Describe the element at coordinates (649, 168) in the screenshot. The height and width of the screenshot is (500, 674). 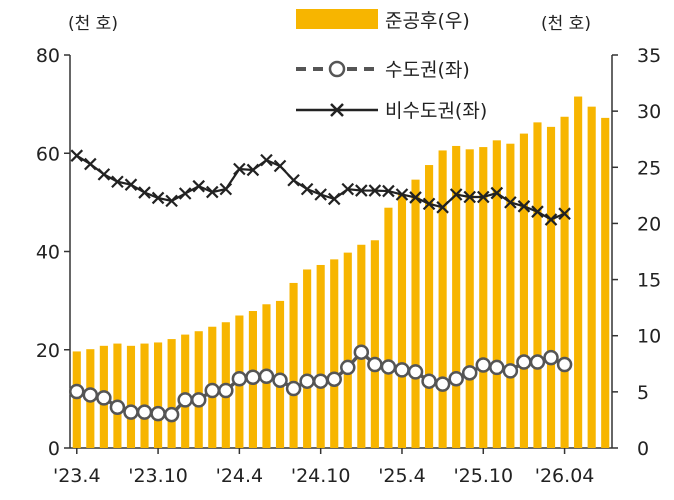
I see `y-right-tick-label: 25` at that location.